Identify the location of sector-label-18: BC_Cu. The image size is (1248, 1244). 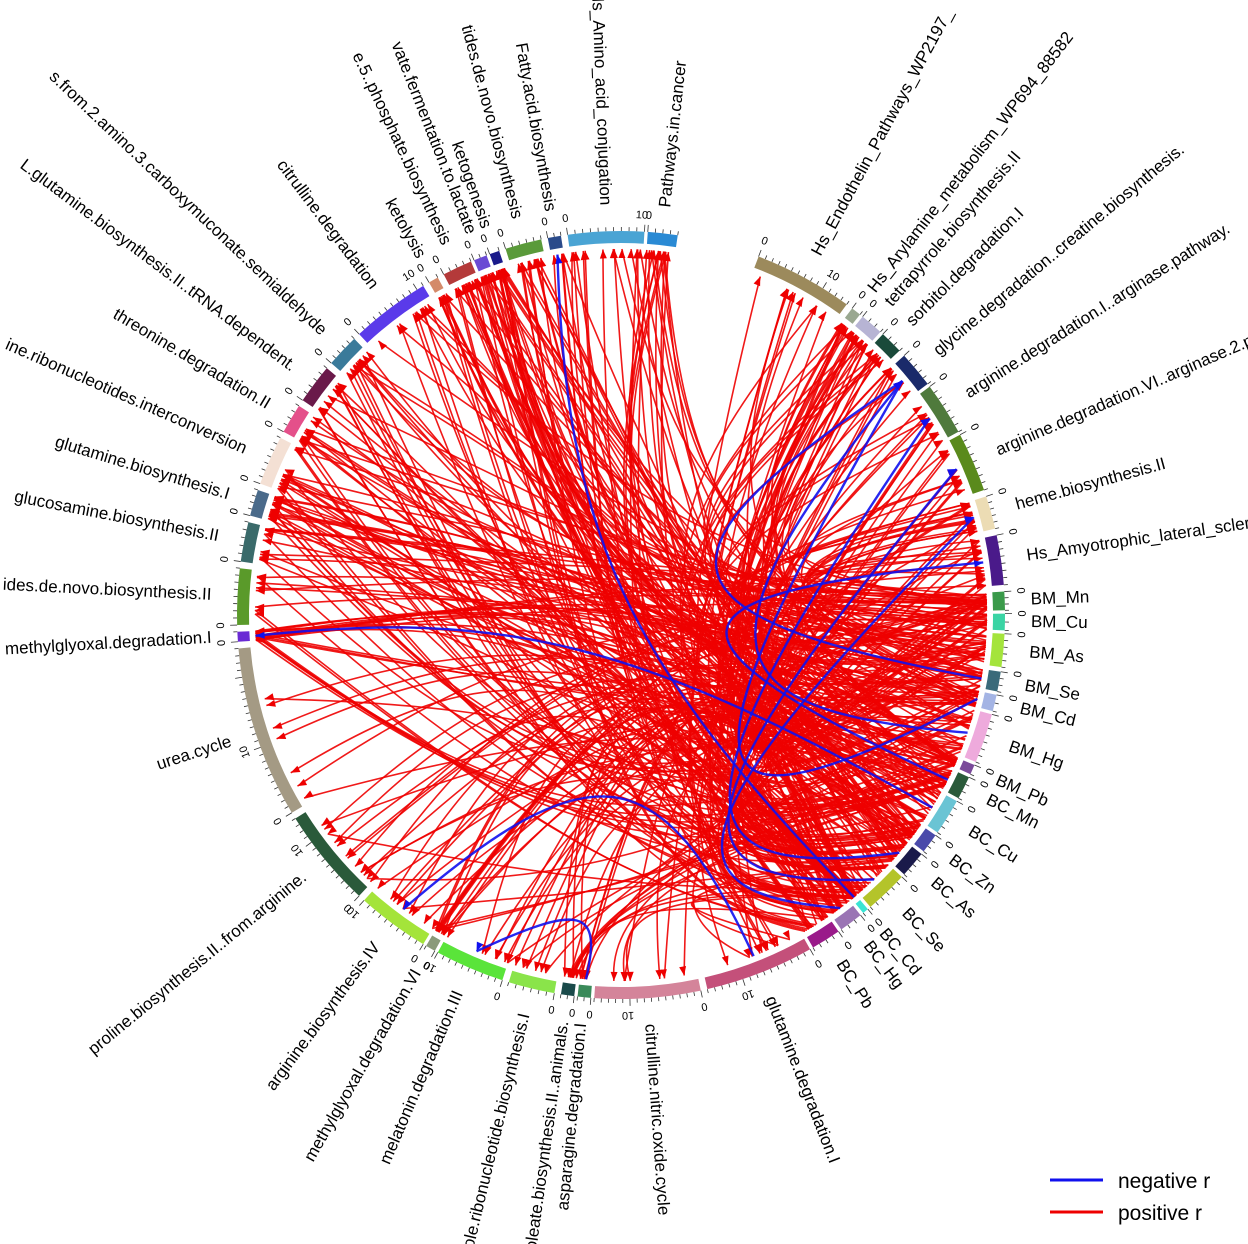
(993, 844).